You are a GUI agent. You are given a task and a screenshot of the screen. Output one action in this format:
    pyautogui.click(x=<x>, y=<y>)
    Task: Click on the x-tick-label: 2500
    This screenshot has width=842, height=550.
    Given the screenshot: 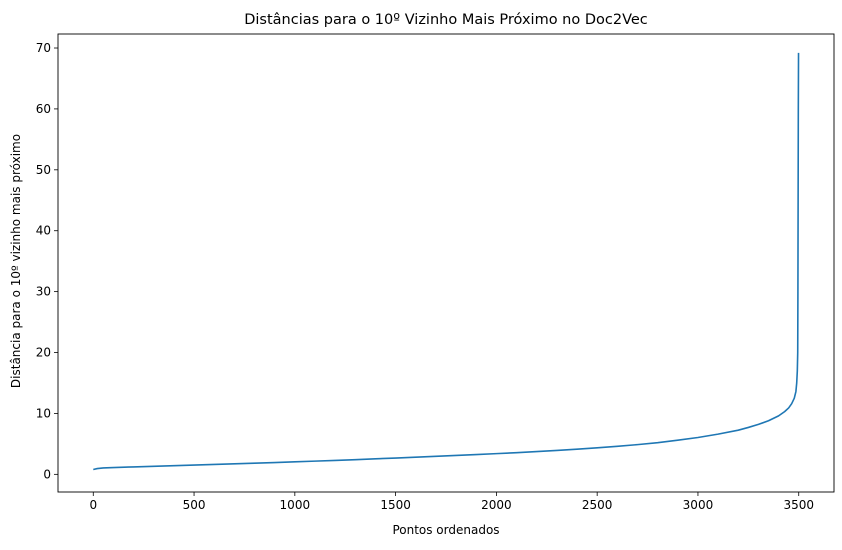 What is the action you would take?
    pyautogui.click(x=597, y=505)
    